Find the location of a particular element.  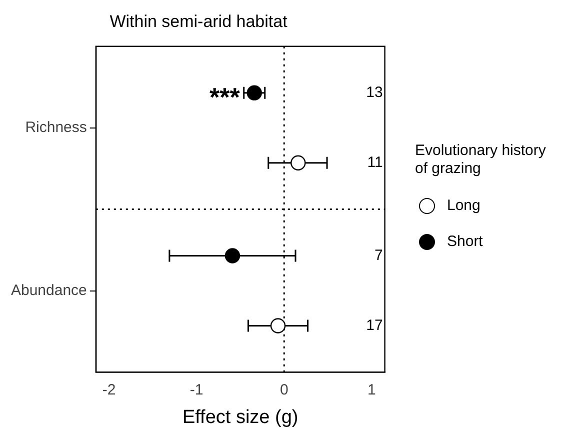

annotation: 17 is located at coordinates (374, 325).